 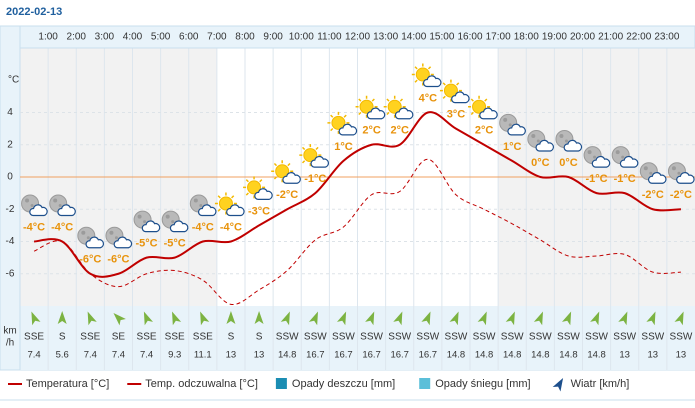 I want to click on date-title: 2022-02-13, so click(x=34, y=12).